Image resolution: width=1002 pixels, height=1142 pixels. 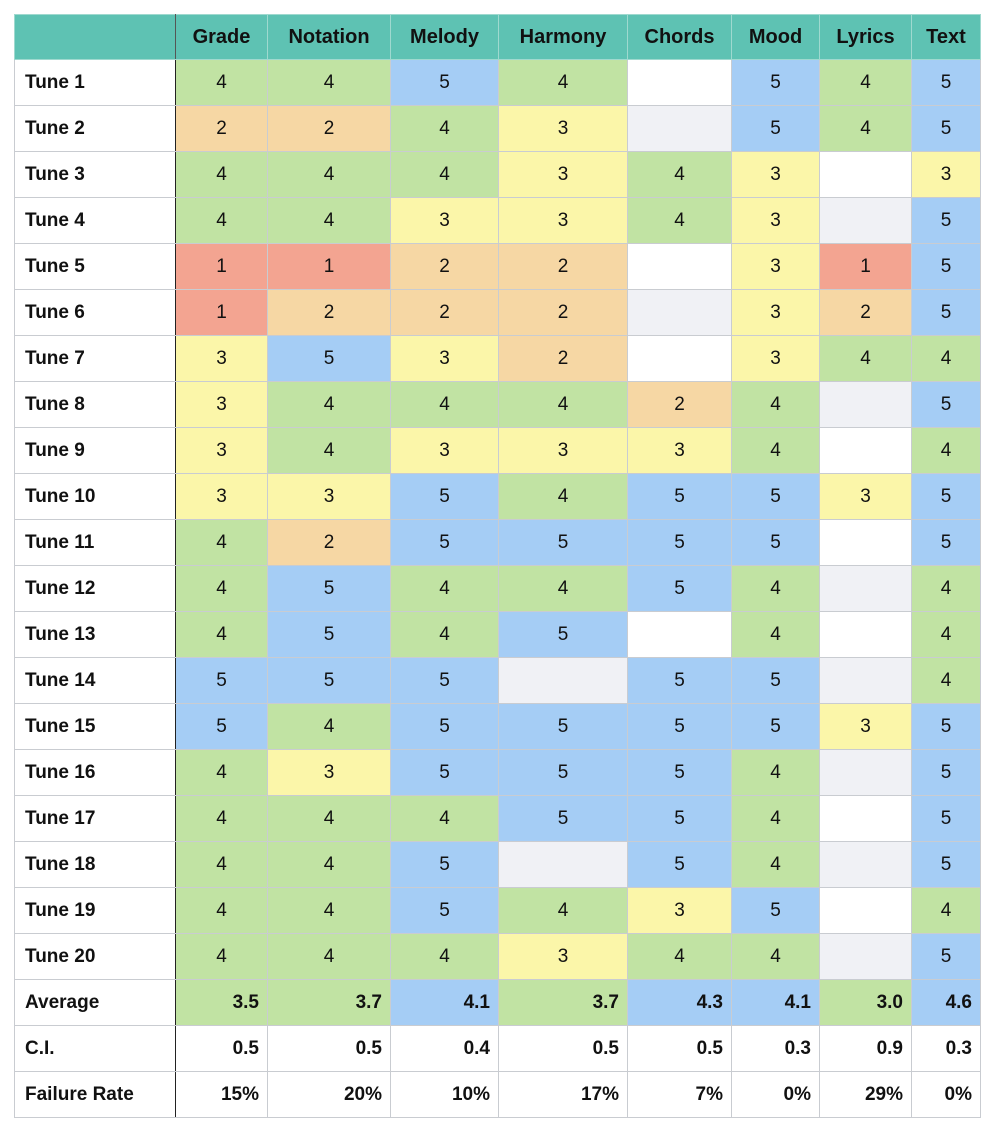 I want to click on summary-cell: 29%, so click(x=865, y=1094).